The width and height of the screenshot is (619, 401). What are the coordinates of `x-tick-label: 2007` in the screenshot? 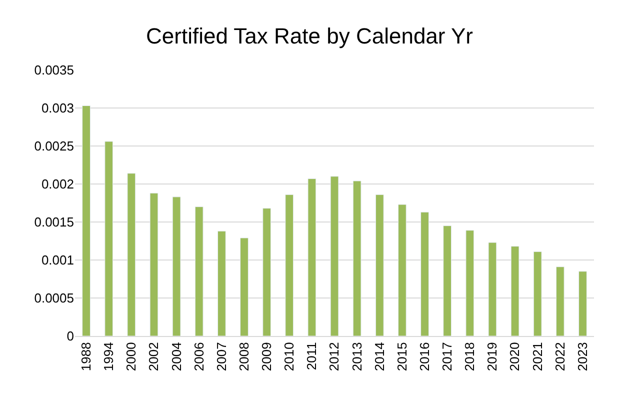 It's located at (221, 357).